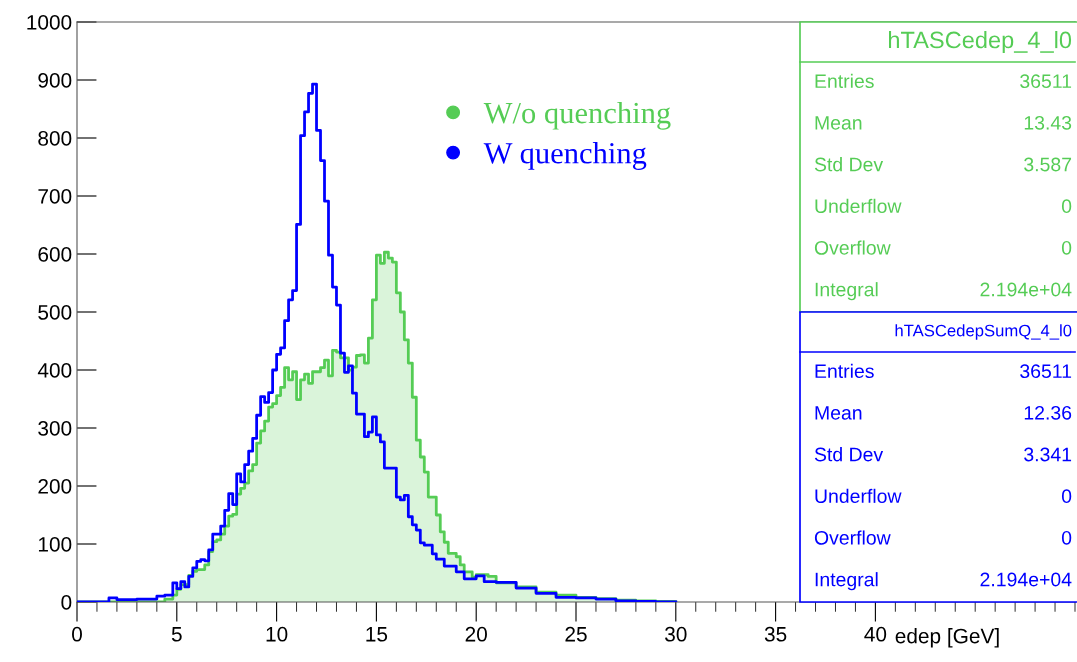 This screenshot has height=662, width=1077. I want to click on annotation: hTASCedepSumQ_4_l0, so click(983, 332).